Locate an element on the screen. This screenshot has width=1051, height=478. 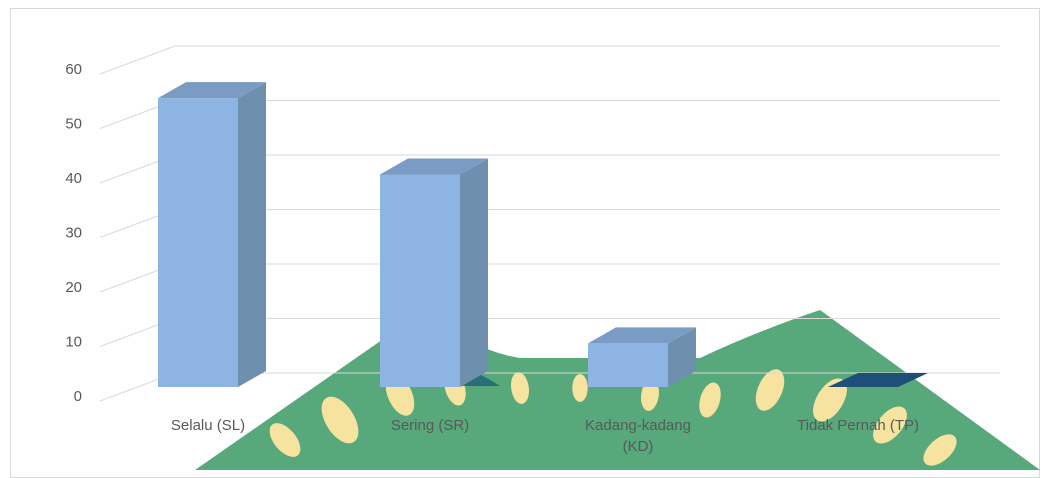
x-category-label: Sering (SR) is located at coordinates (430, 425).